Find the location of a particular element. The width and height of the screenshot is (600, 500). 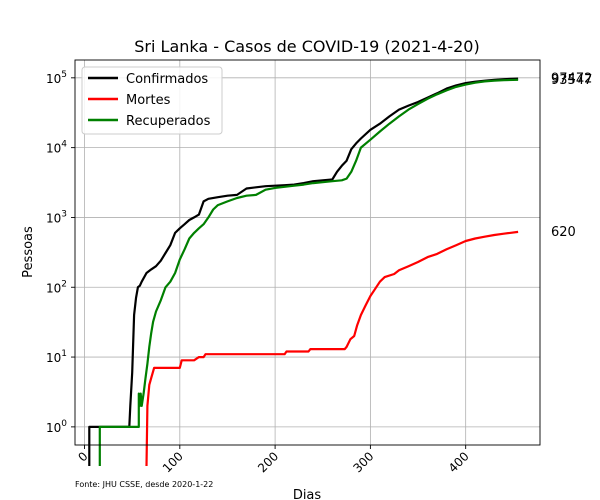

end-label-recuperados: 93547 is located at coordinates (571, 80).